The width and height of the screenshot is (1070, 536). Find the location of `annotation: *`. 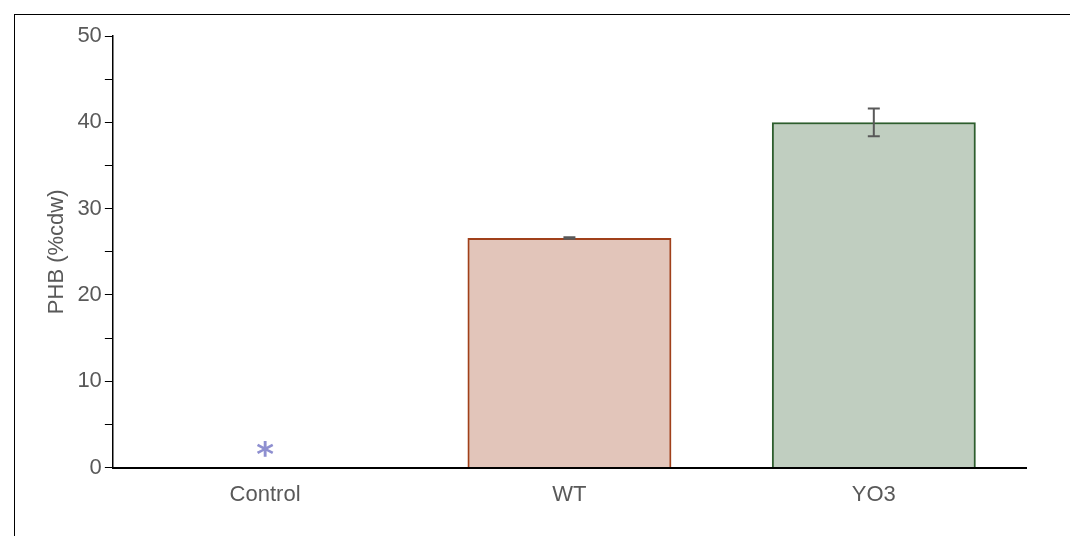

annotation: * is located at coordinates (265, 454).